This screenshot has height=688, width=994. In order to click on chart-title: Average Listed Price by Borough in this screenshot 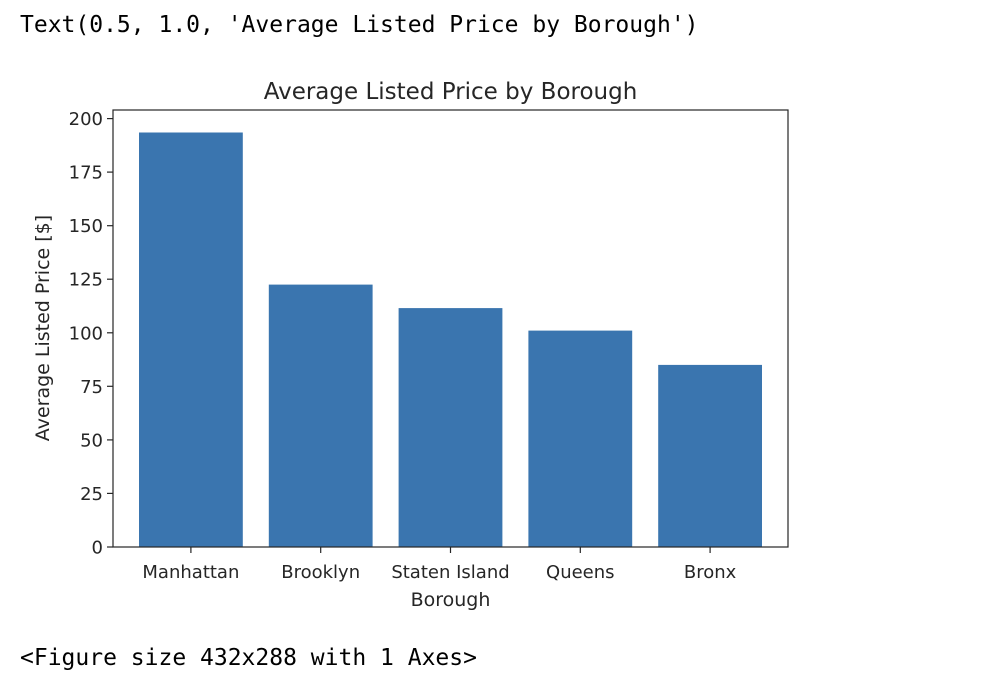, I will do `click(451, 92)`.